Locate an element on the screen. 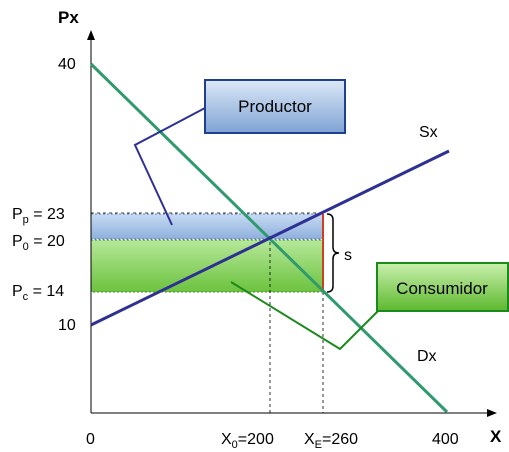 Image resolution: width=509 pixels, height=452 pixels. consumer-callout-label: Consumidor is located at coordinates (442, 288).